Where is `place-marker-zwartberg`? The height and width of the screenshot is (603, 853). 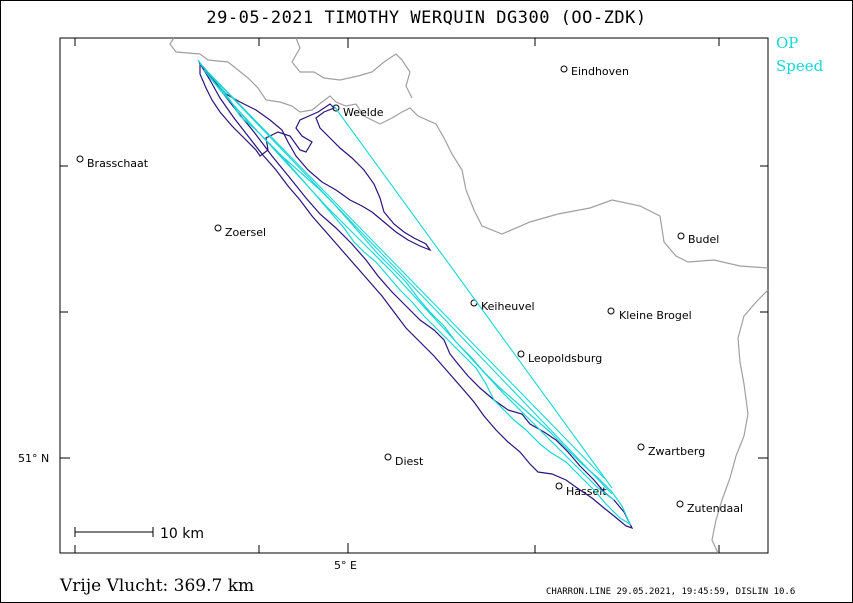 place-marker-zwartberg is located at coordinates (641, 447).